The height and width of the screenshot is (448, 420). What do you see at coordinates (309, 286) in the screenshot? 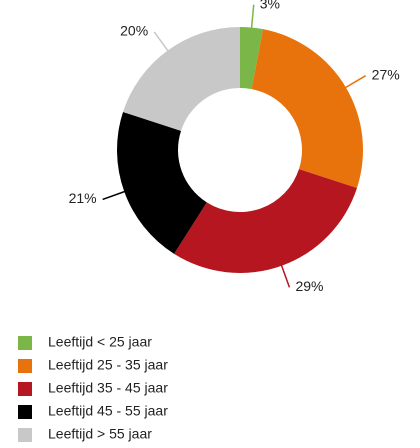
I see `data-label: 29%` at bounding box center [309, 286].